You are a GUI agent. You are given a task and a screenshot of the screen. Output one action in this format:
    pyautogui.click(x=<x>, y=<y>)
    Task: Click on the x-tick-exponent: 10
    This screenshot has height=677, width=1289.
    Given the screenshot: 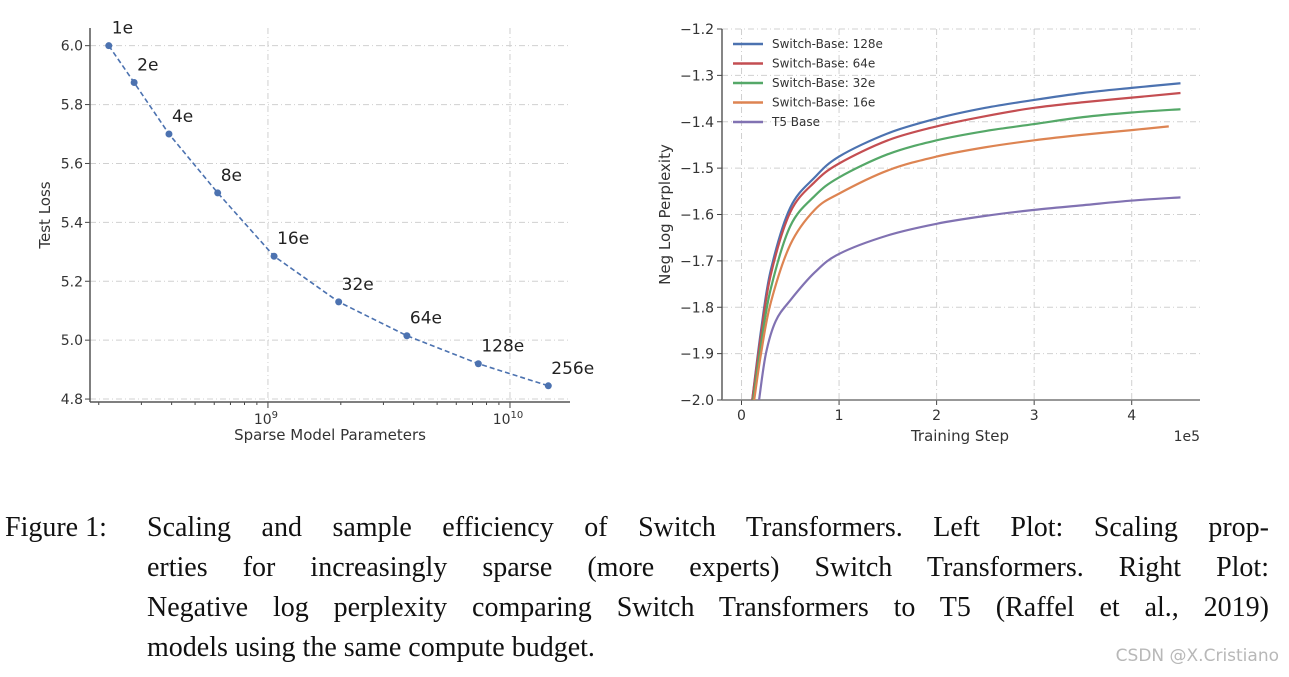 What is the action you would take?
    pyautogui.click(x=517, y=415)
    